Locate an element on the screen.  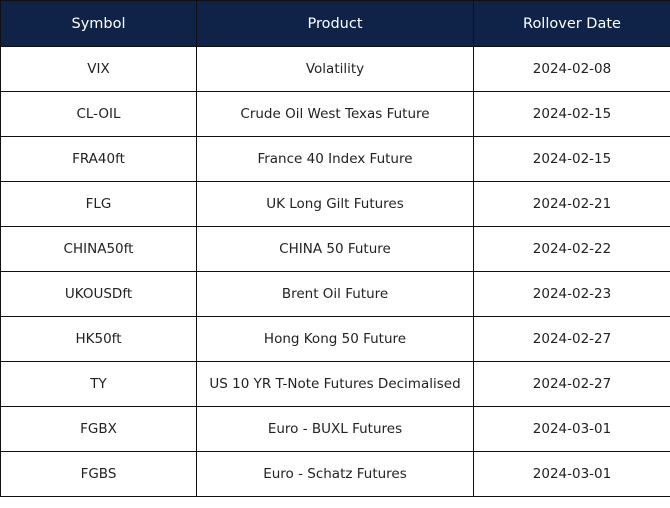
table-cell: UK Long Gilt Futures is located at coordinates (335, 204).